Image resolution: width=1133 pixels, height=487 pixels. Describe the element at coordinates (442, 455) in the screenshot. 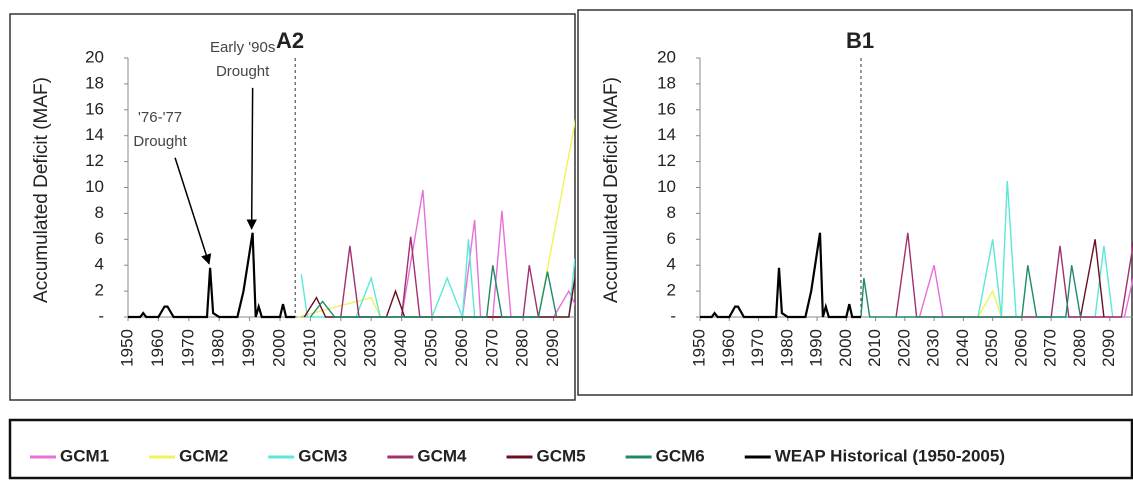

I see `legend-label: GCM4` at that location.